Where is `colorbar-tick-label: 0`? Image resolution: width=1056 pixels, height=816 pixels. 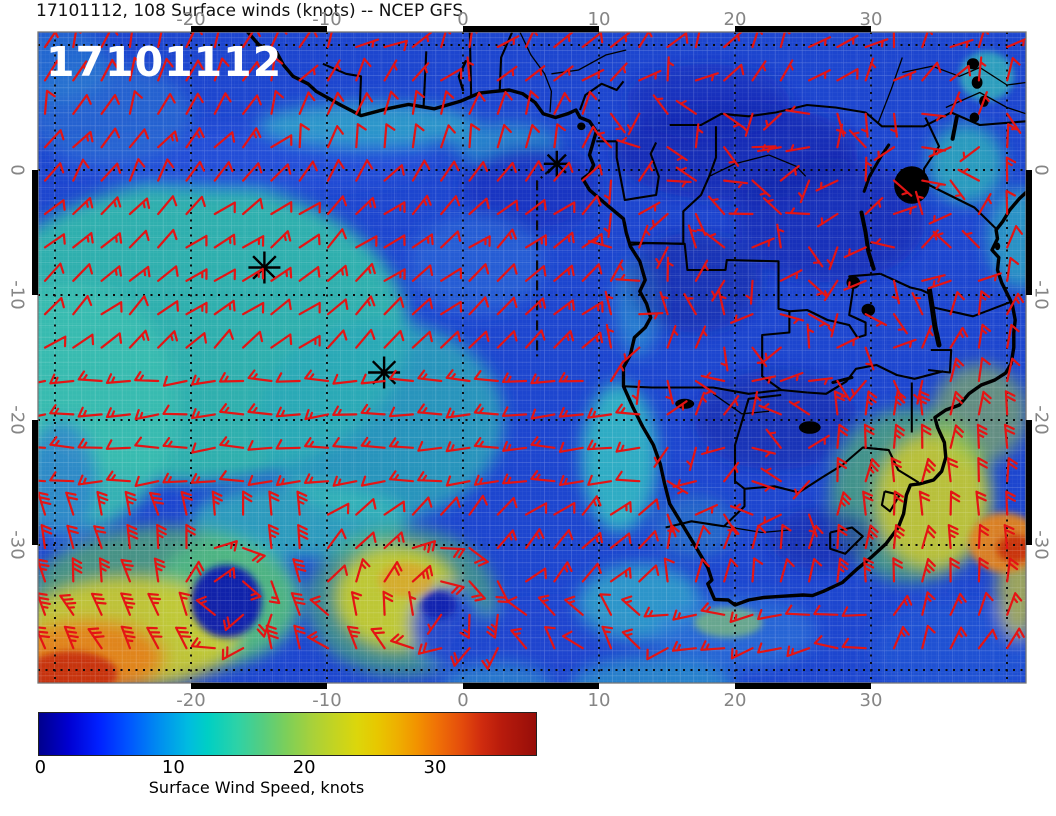 colorbar-tick-label: 0 is located at coordinates (40, 767).